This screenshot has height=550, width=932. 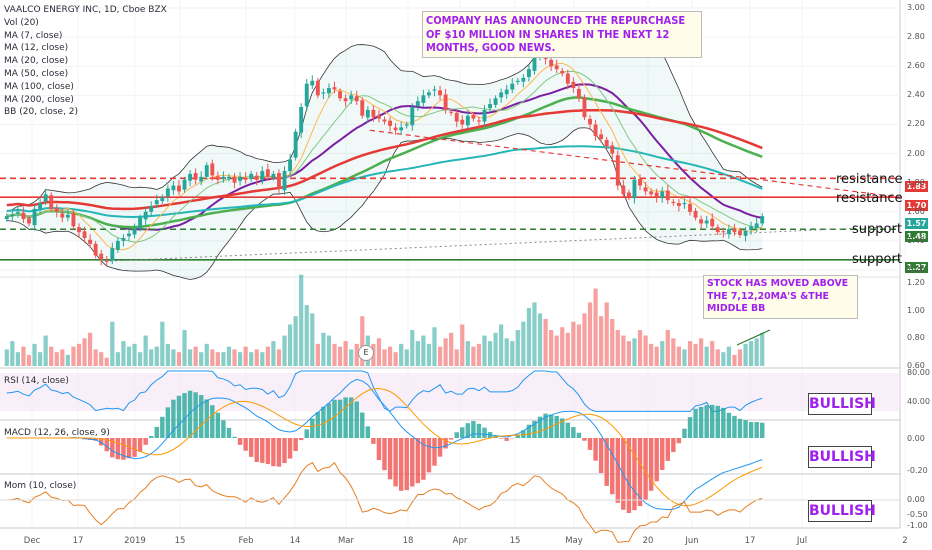 What do you see at coordinates (21, 22) in the screenshot?
I see `legend-vol: Vol (20)` at bounding box center [21, 22].